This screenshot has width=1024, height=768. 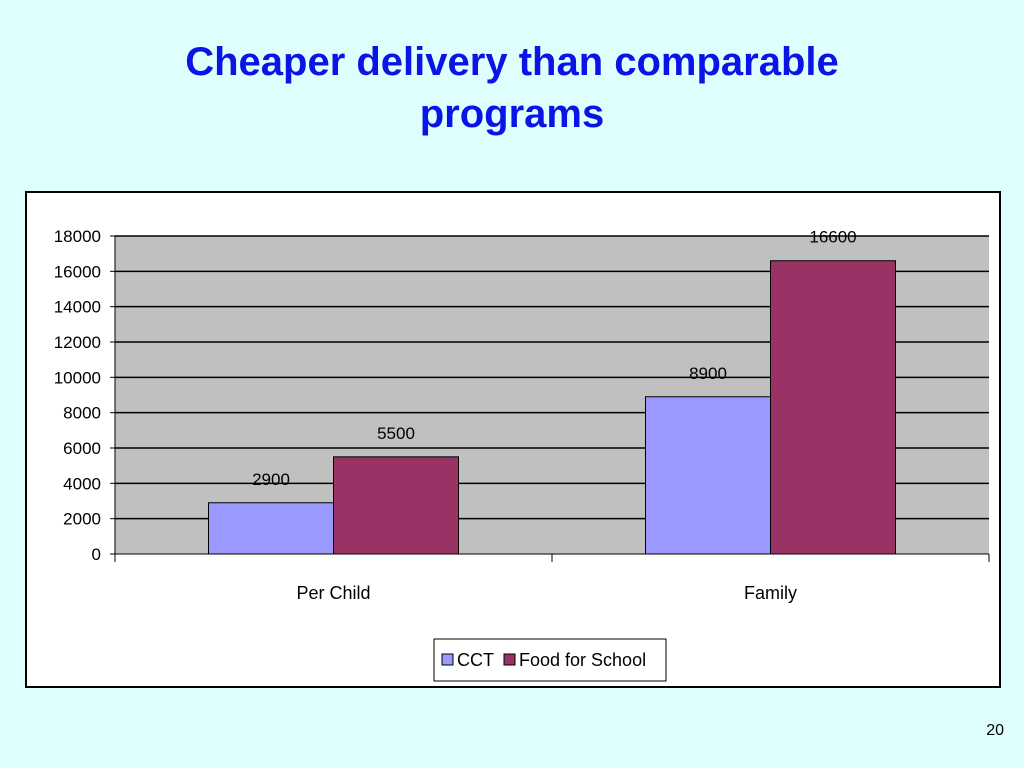 I want to click on y-tick-label: 2000, so click(x=82, y=519).